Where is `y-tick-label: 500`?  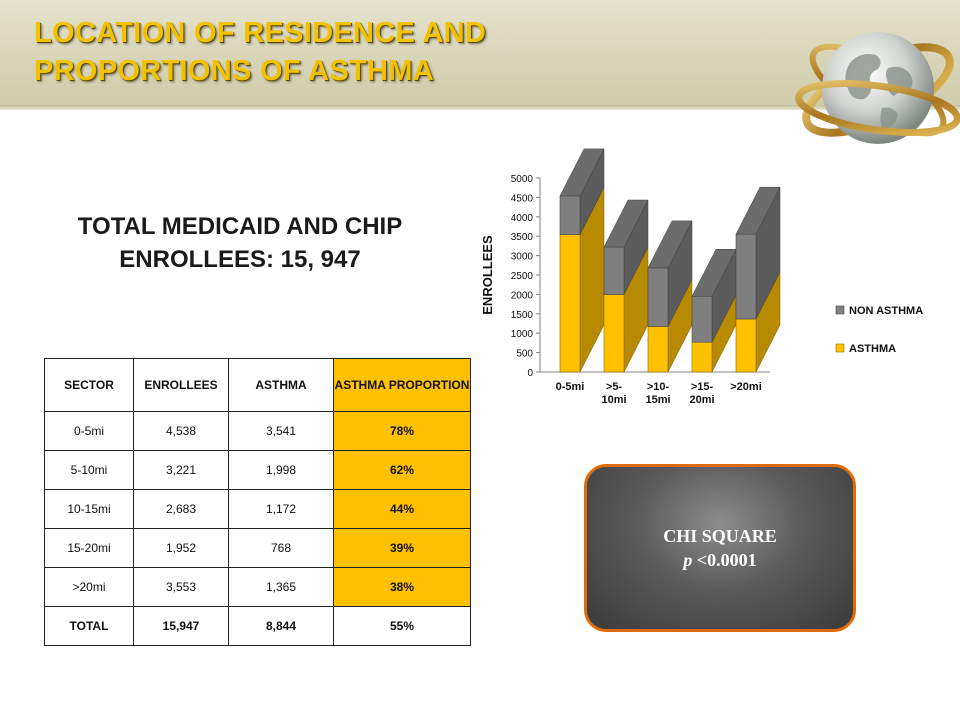
y-tick-label: 500 is located at coordinates (524, 354).